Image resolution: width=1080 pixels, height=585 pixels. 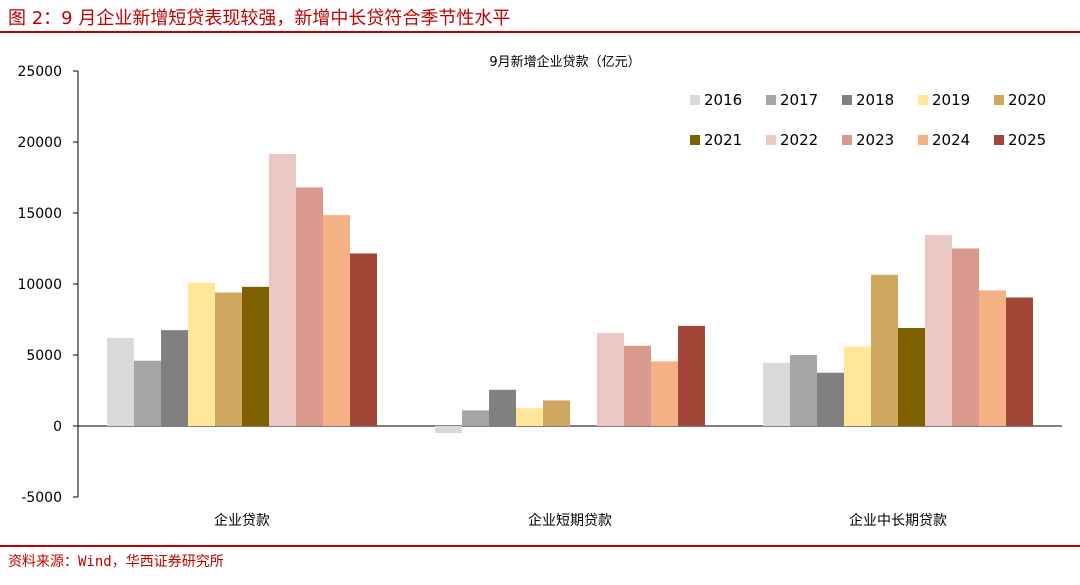 I want to click on x-category-label: 企业中长期贷款, so click(x=898, y=520).